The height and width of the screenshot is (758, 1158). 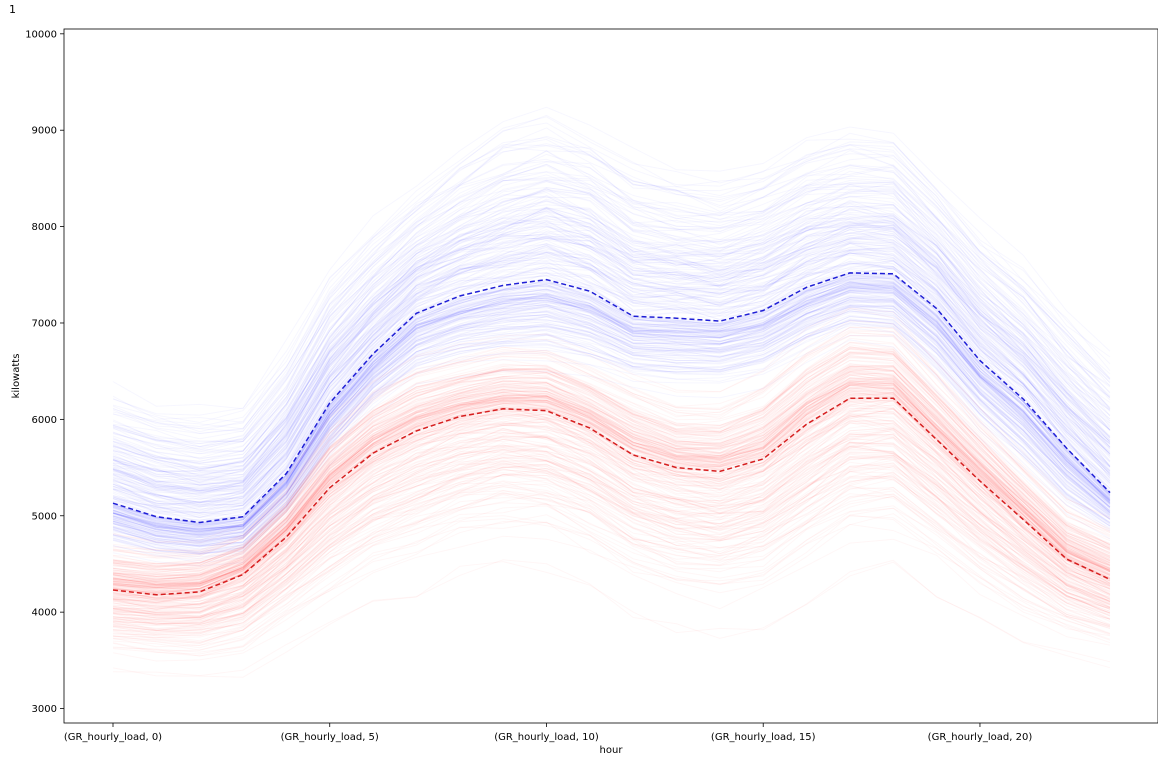 I want to click on y-tick-label: 5000, so click(x=44, y=516).